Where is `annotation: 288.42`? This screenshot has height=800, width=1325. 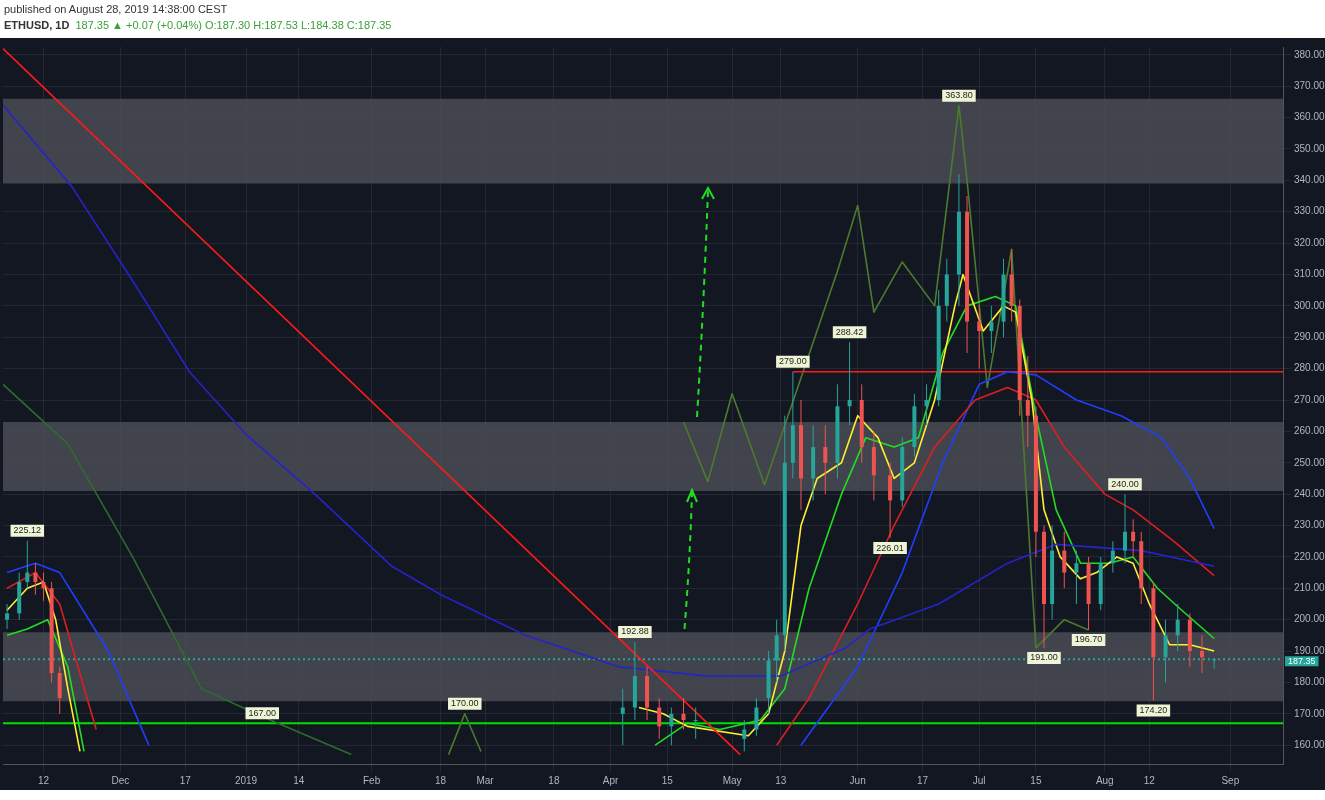
annotation: 288.42 is located at coordinates (849, 331).